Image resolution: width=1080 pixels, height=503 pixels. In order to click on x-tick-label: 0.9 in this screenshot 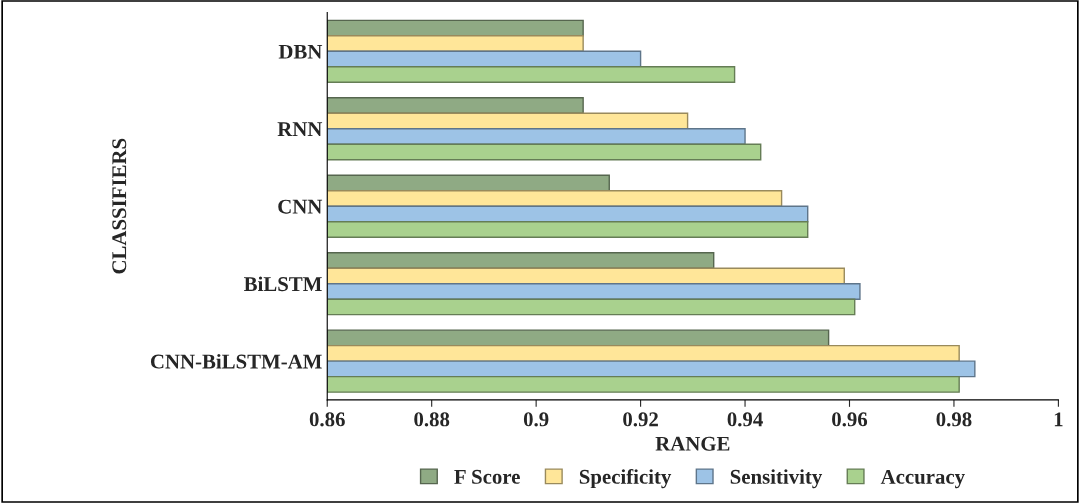, I will do `click(536, 419)`.